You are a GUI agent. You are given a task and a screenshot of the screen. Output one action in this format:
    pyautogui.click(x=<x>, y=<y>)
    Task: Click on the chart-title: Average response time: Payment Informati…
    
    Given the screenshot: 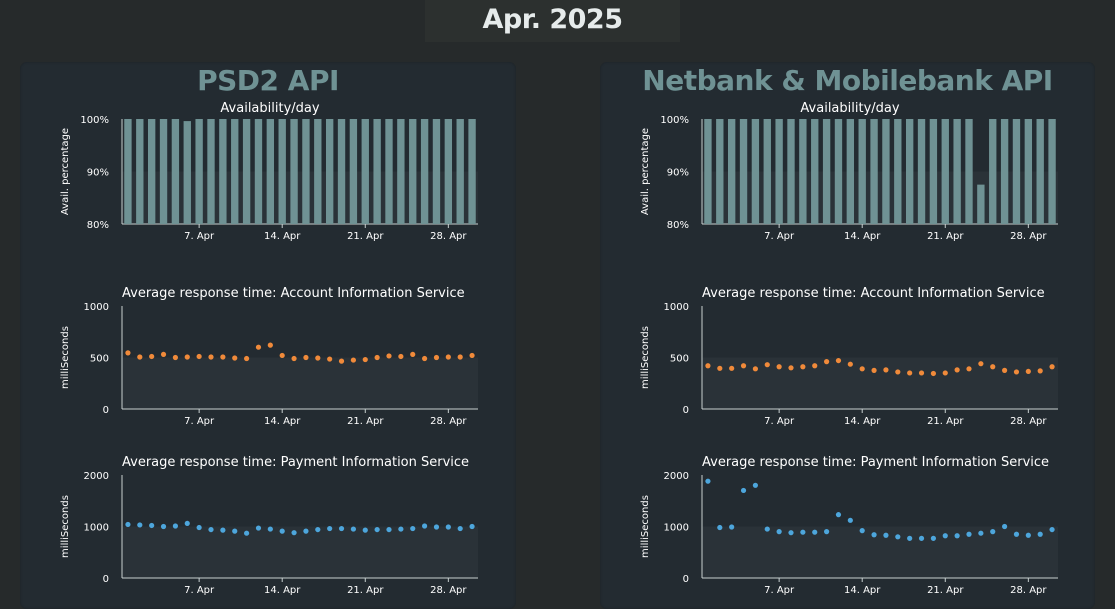 What is the action you would take?
    pyautogui.click(x=295, y=462)
    